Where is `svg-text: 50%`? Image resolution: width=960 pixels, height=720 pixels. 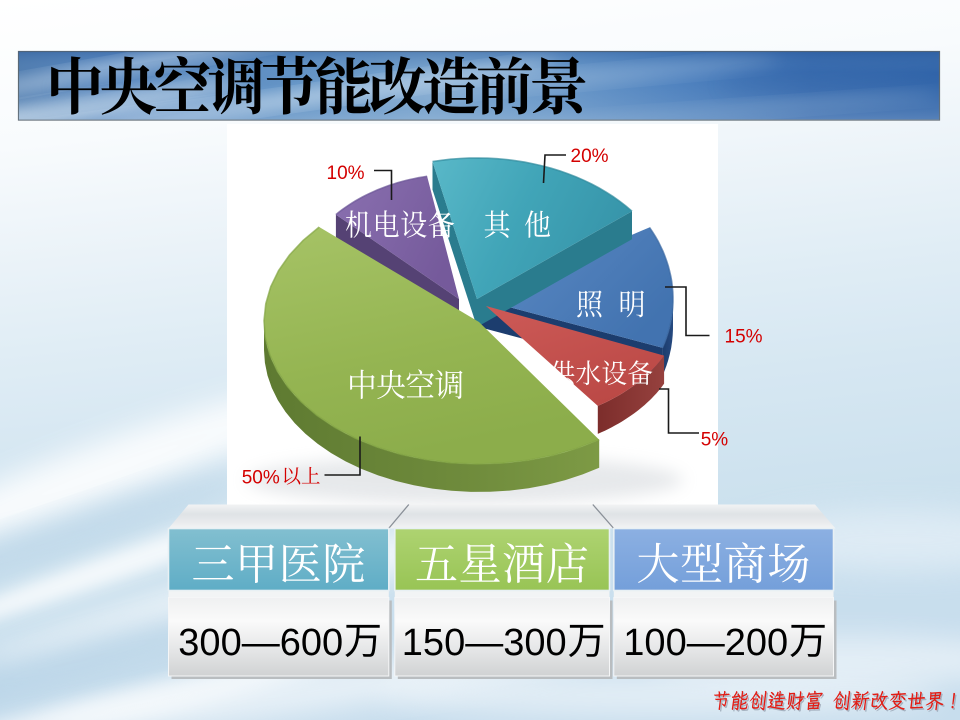 svg-text: 50% is located at coordinates (261, 478).